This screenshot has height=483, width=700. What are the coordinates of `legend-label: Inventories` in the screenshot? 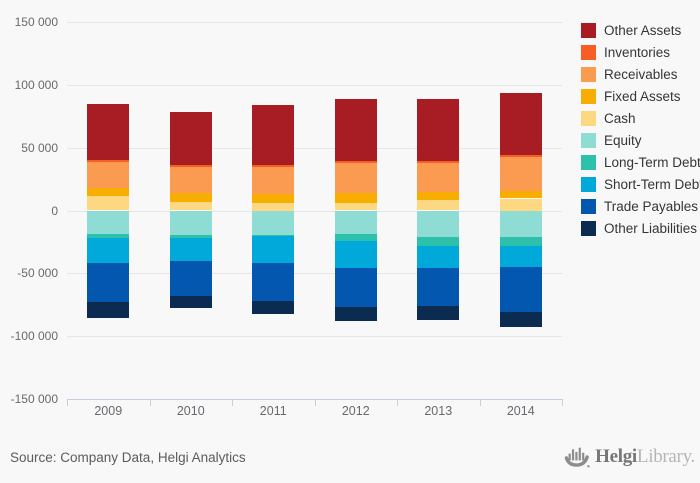 It's located at (637, 52).